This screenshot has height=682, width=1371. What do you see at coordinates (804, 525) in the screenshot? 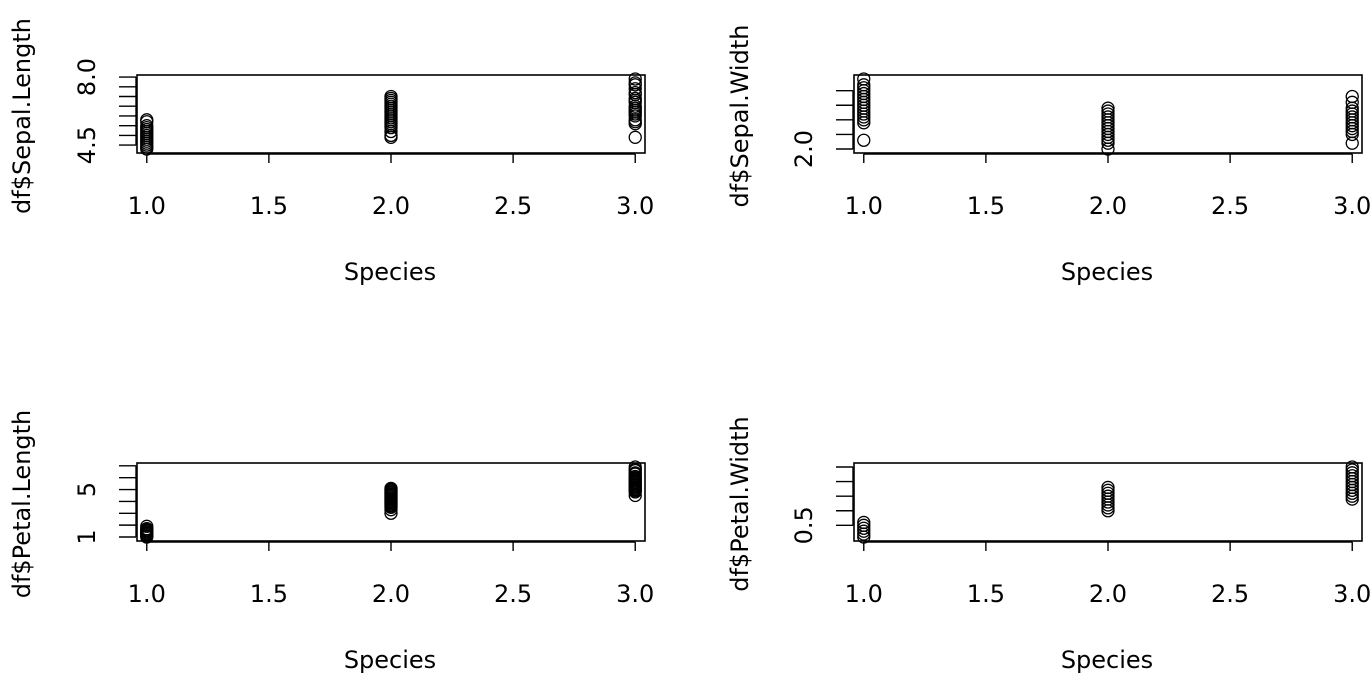
I see `y-tick-label: 0.5` at bounding box center [804, 525].